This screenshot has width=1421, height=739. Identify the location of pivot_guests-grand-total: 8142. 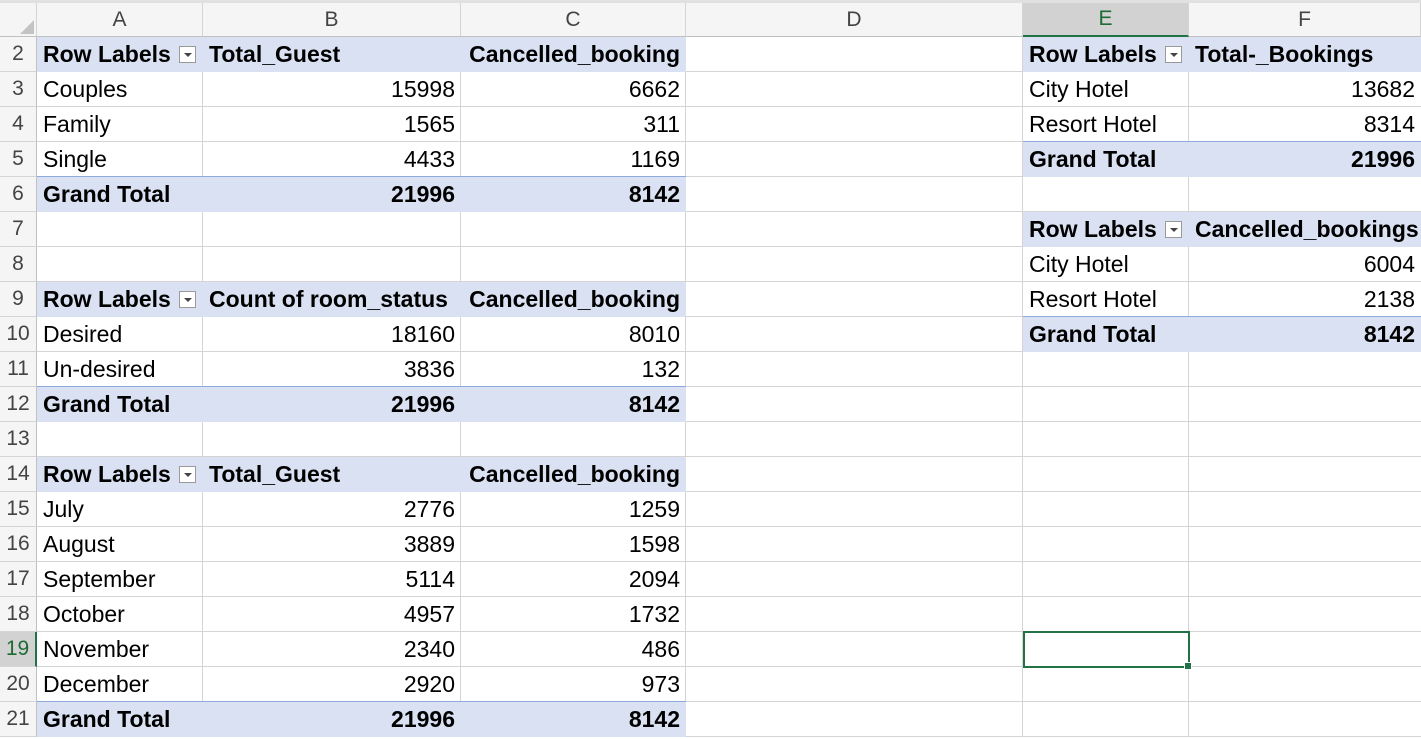
(573, 194).